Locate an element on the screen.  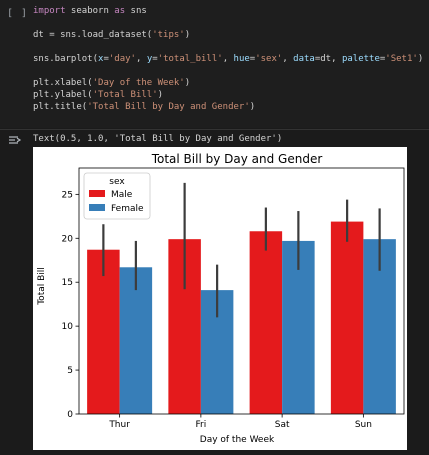
bar-male-thur is located at coordinates (103, 331).